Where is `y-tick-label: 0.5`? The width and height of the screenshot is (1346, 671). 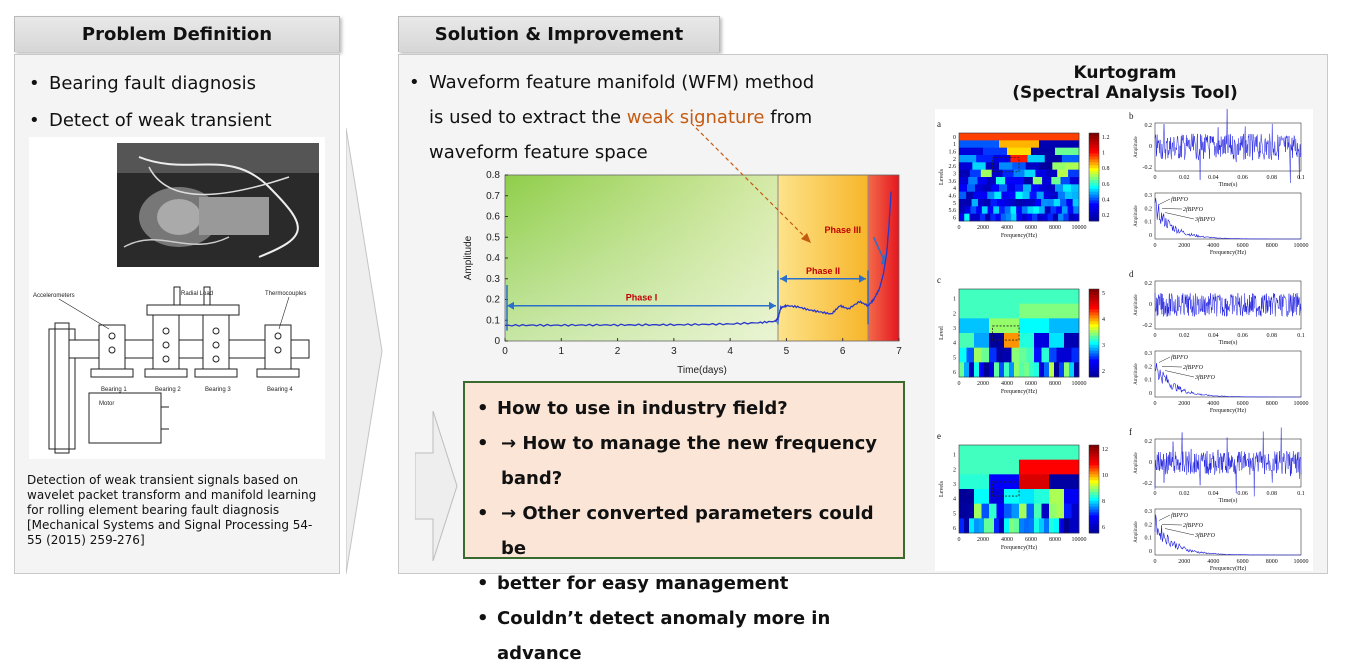
y-tick-label: 0.5 is located at coordinates (493, 237).